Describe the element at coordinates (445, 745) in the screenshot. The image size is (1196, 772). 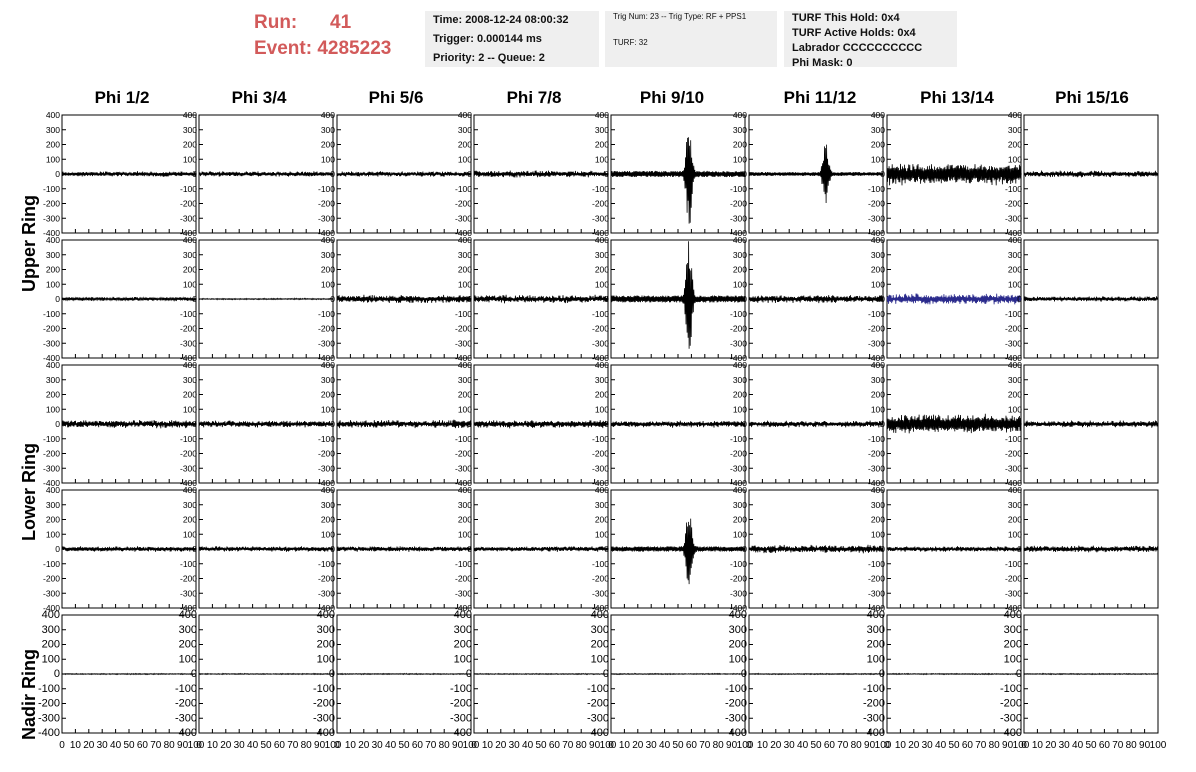
I see `x-tick-label: 80` at that location.